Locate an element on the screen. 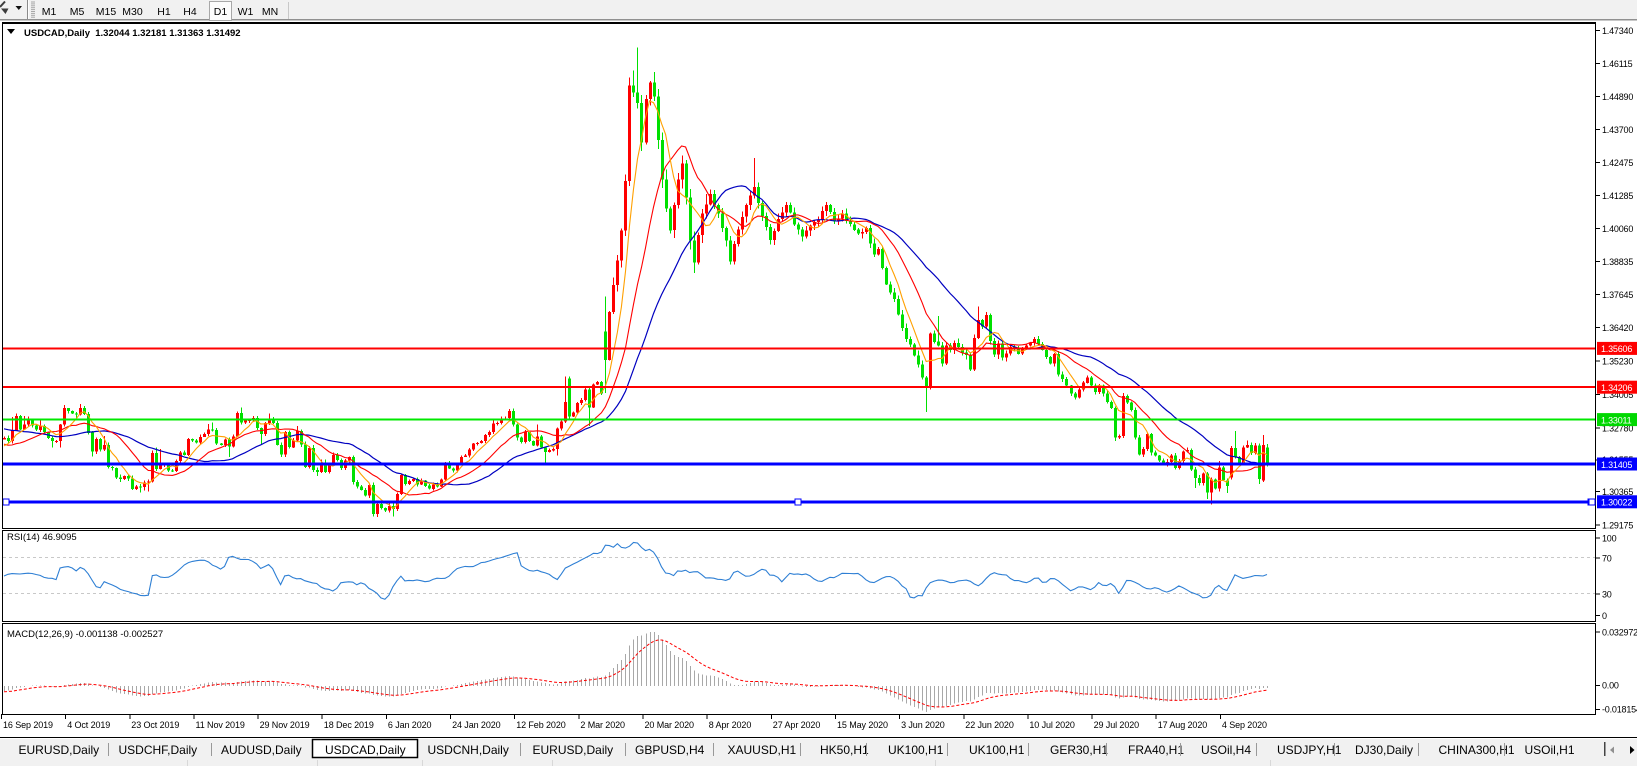  svg-text: 24 Jan 2020 is located at coordinates (476, 725).